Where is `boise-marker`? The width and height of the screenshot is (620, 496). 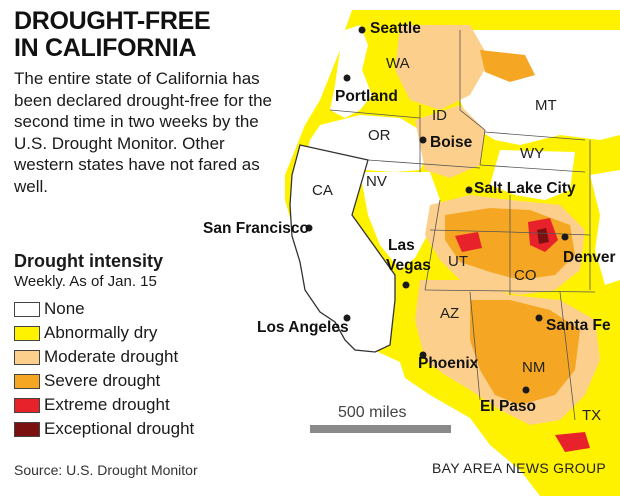 boise-marker is located at coordinates (423, 140).